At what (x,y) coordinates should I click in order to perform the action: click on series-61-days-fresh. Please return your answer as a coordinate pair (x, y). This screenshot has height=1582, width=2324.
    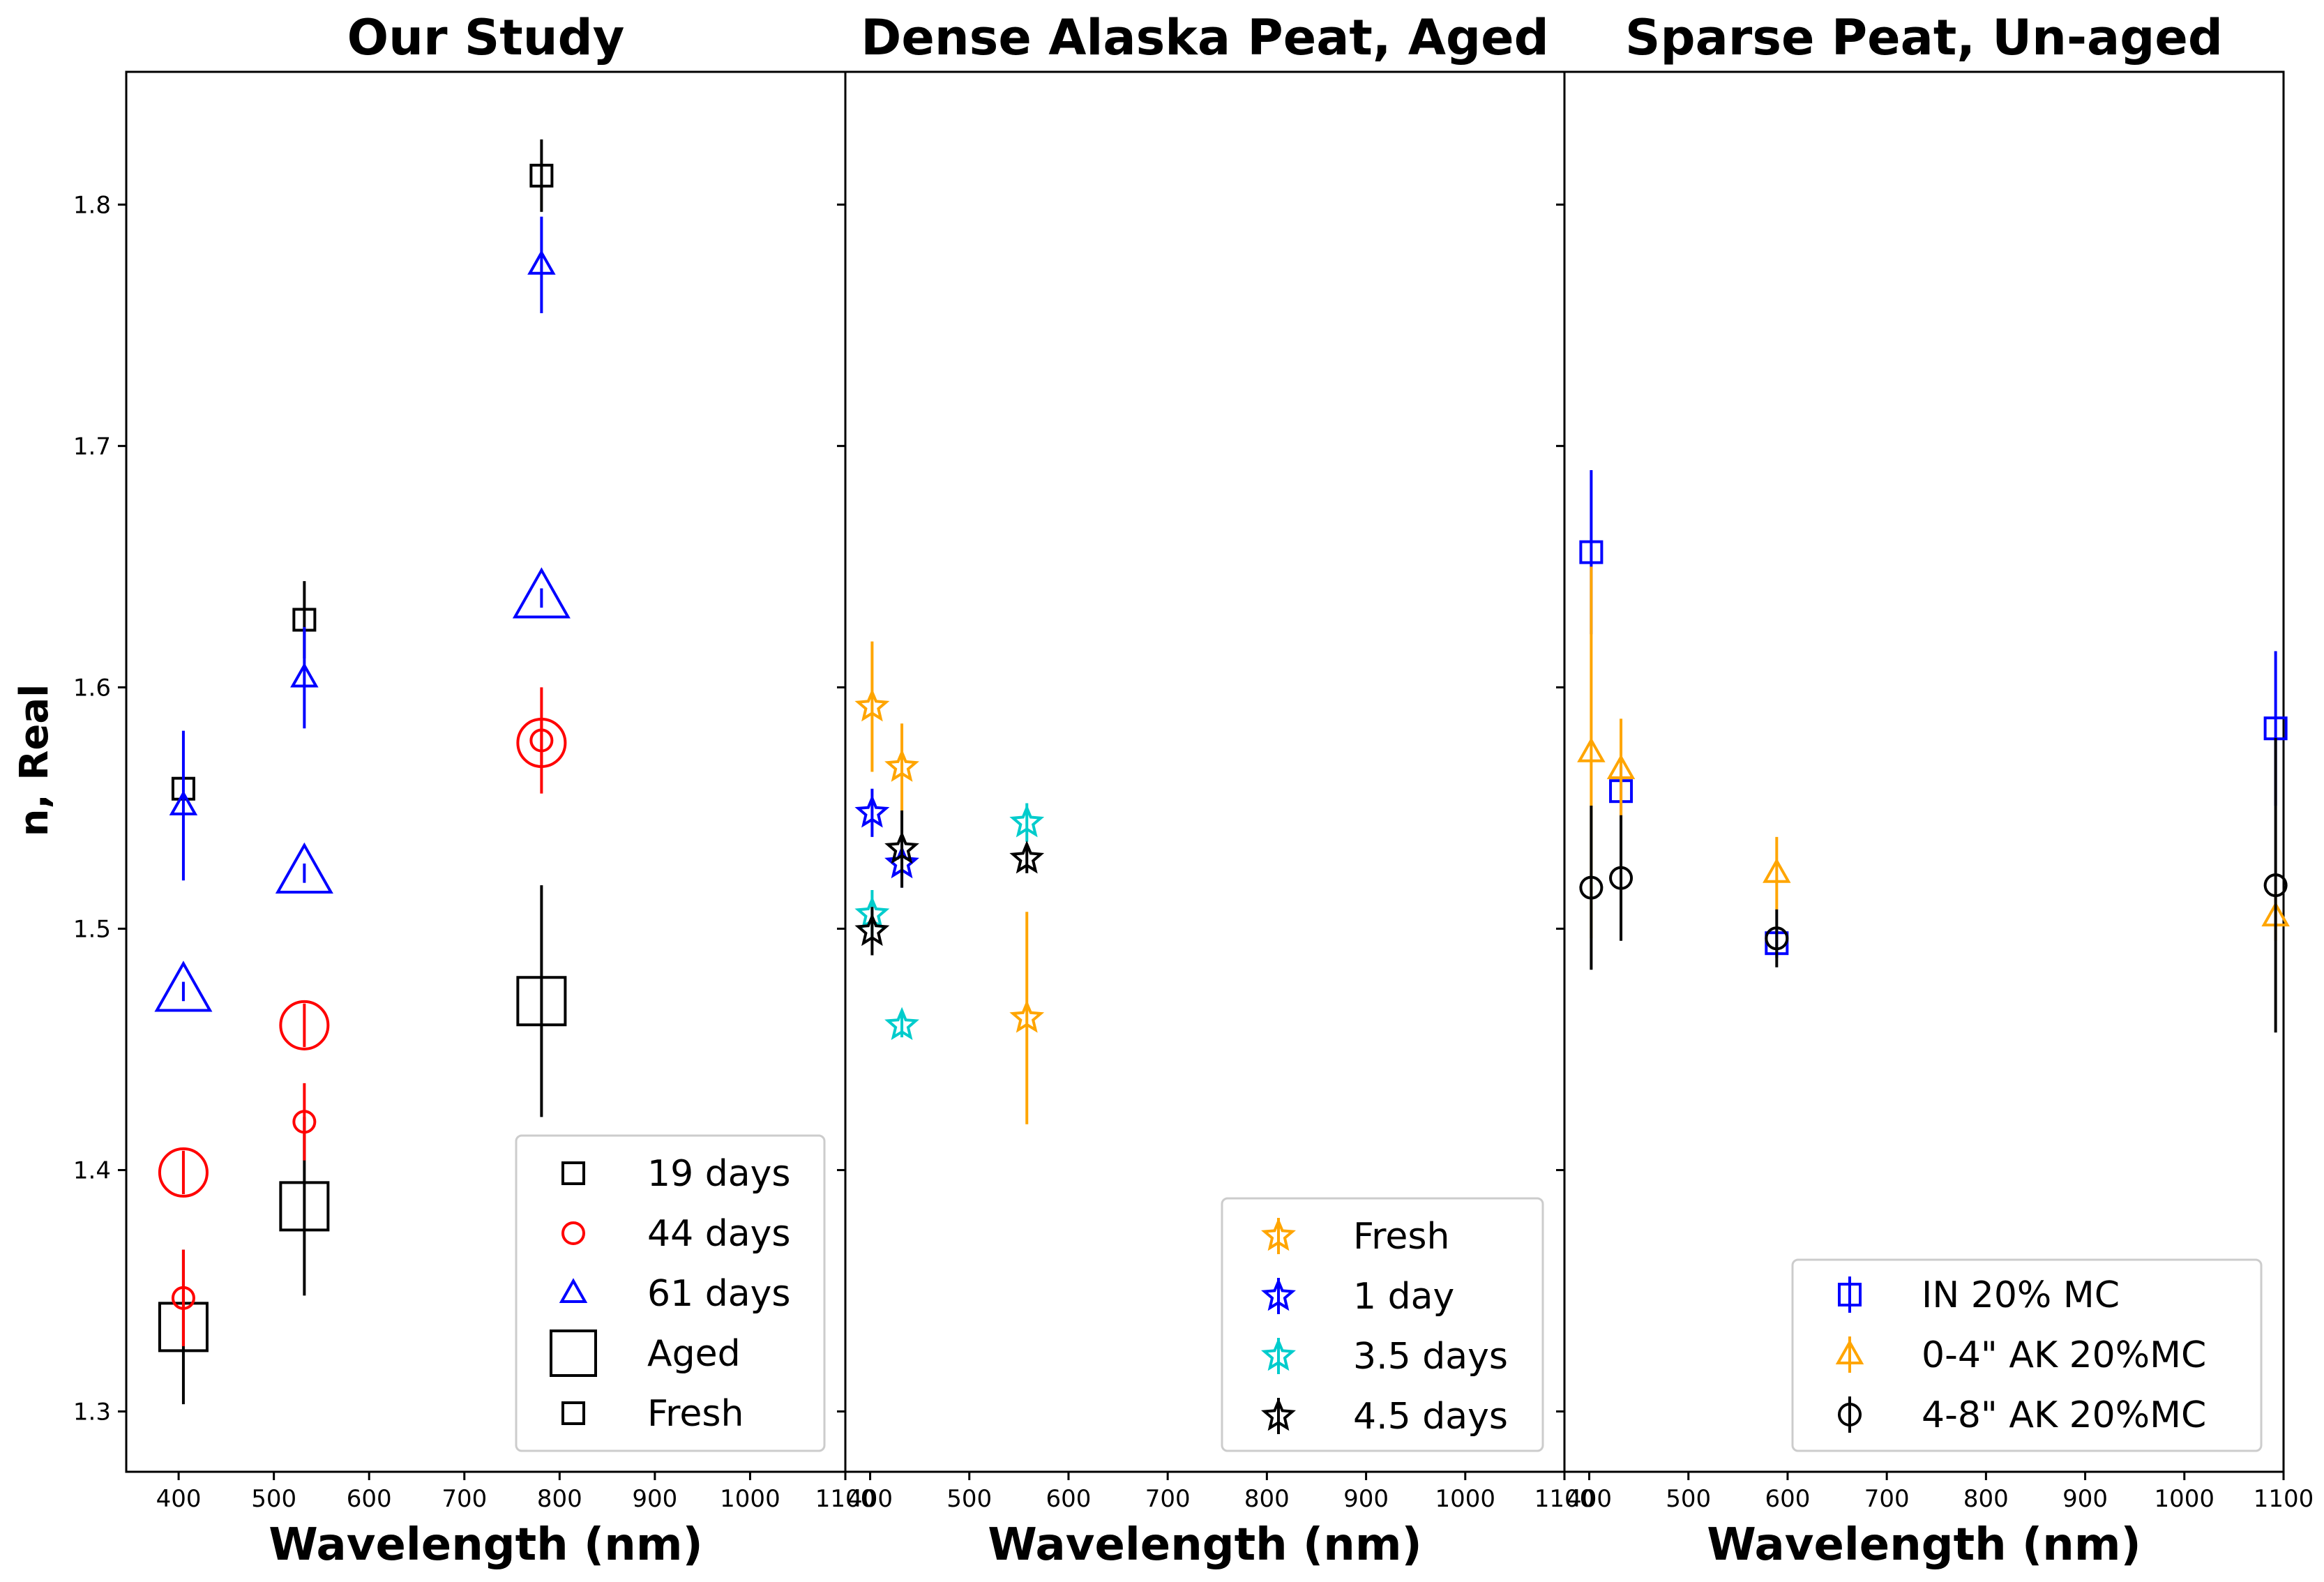
    Looking at the image, I should click on (362, 548).